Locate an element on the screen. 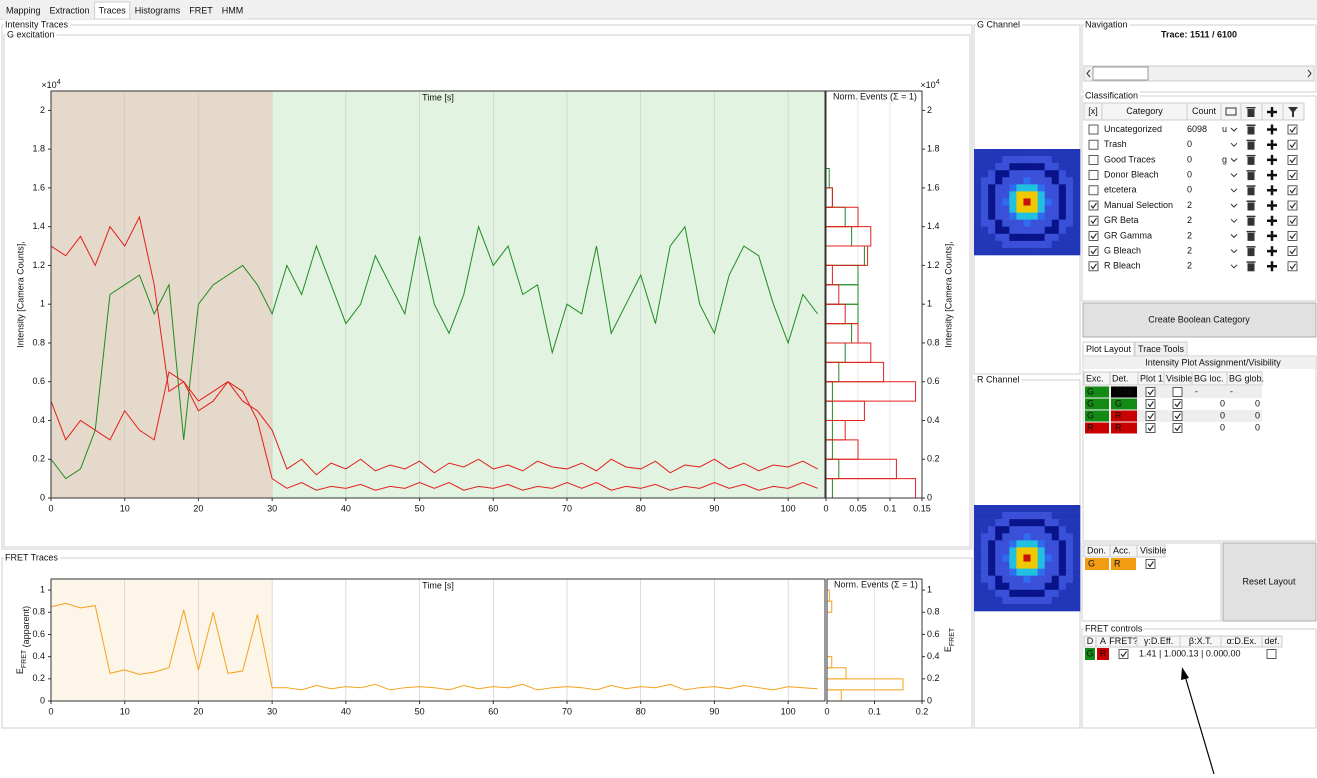  category-visible-checkbox-check is located at coordinates (1292, 205).